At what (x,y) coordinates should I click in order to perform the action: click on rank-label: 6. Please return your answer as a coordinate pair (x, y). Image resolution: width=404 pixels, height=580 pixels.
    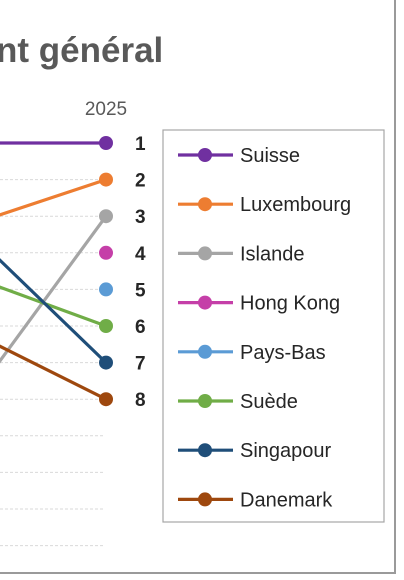
    Looking at the image, I should click on (140, 327).